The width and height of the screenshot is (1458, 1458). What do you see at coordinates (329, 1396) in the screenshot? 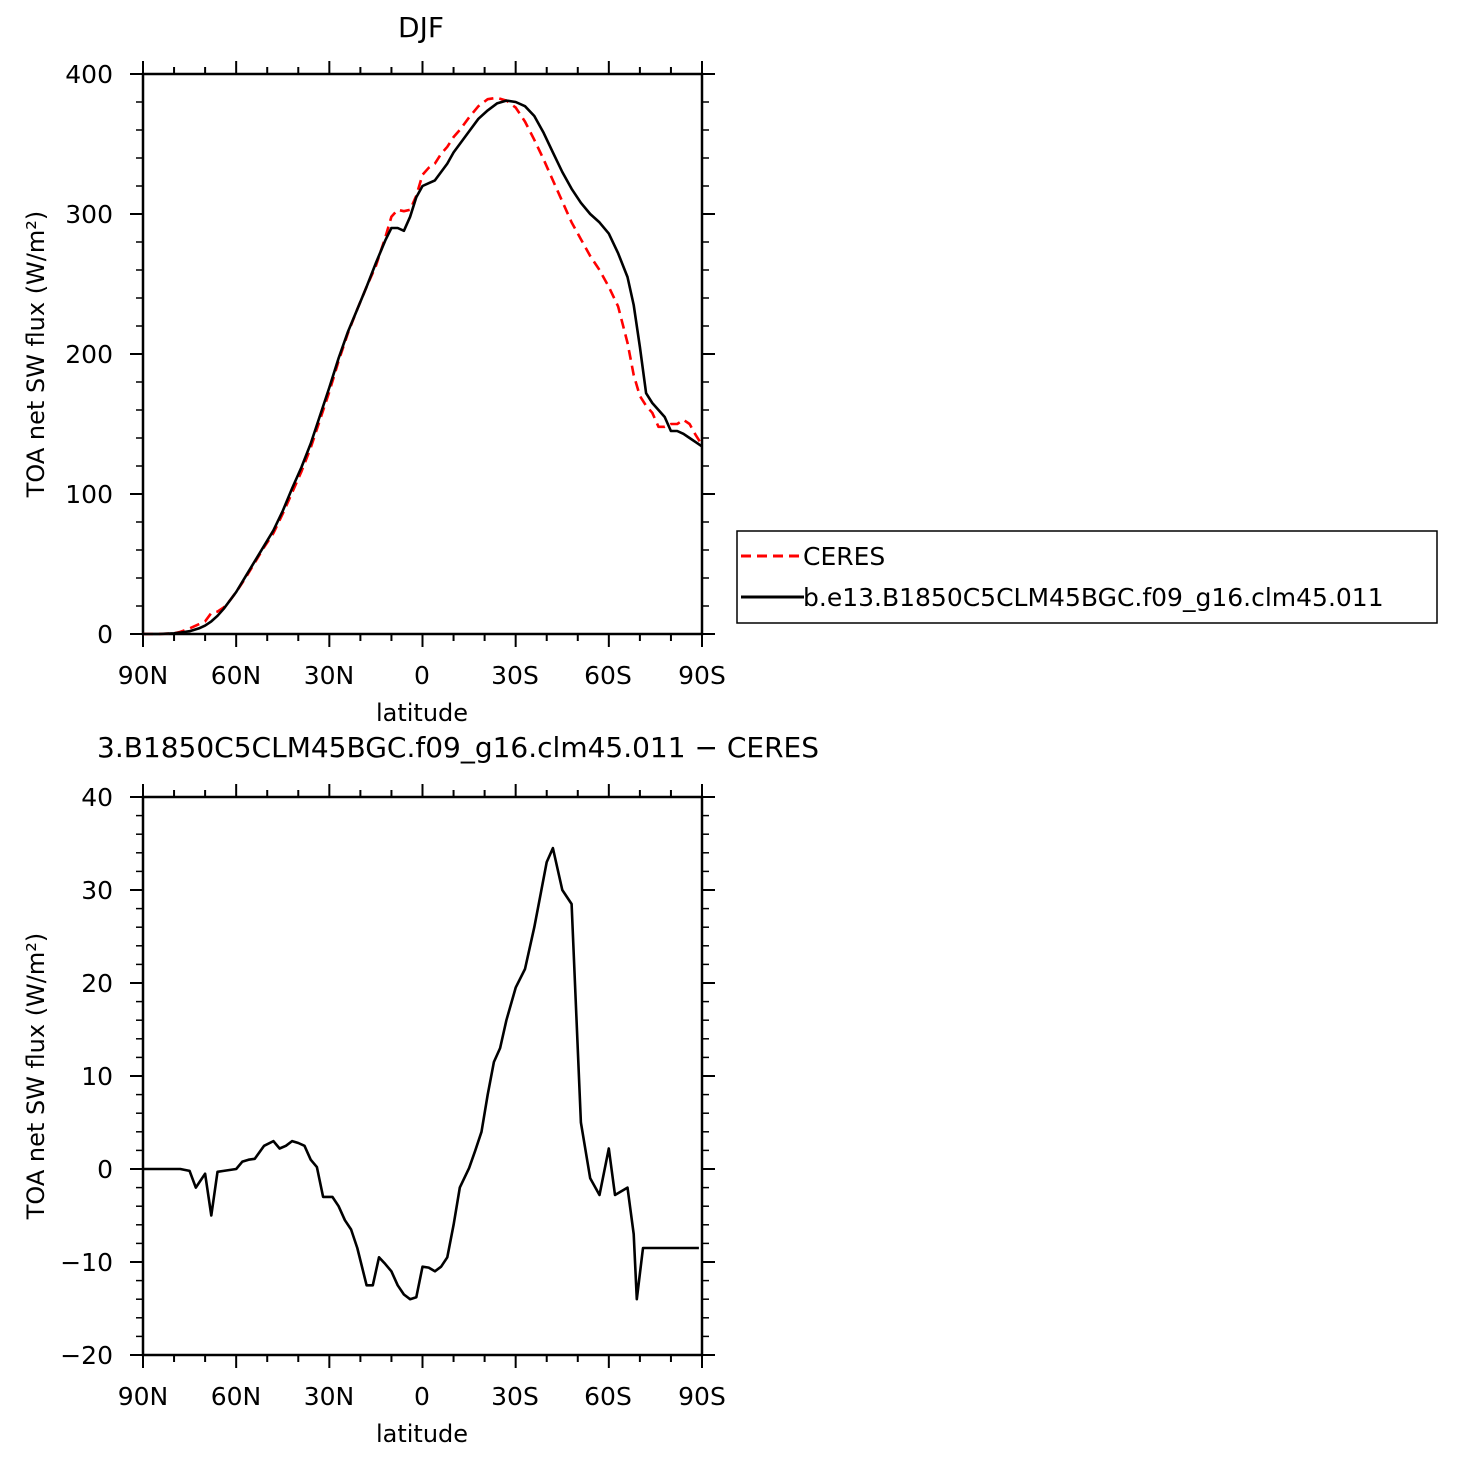
I see `bottom-x-tick-label: 30N` at bounding box center [329, 1396].